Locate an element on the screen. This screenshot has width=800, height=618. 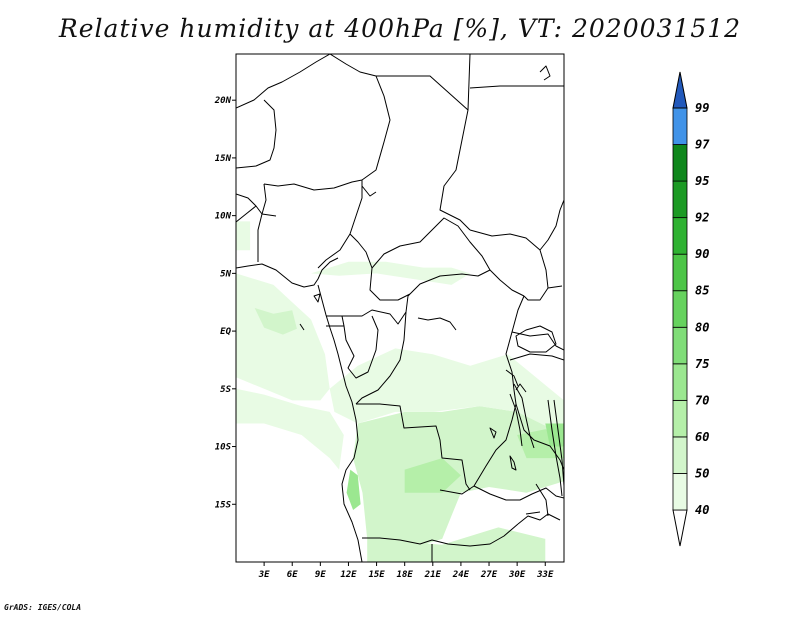
lat-tick-label: EQ is located at coordinates (225, 332).